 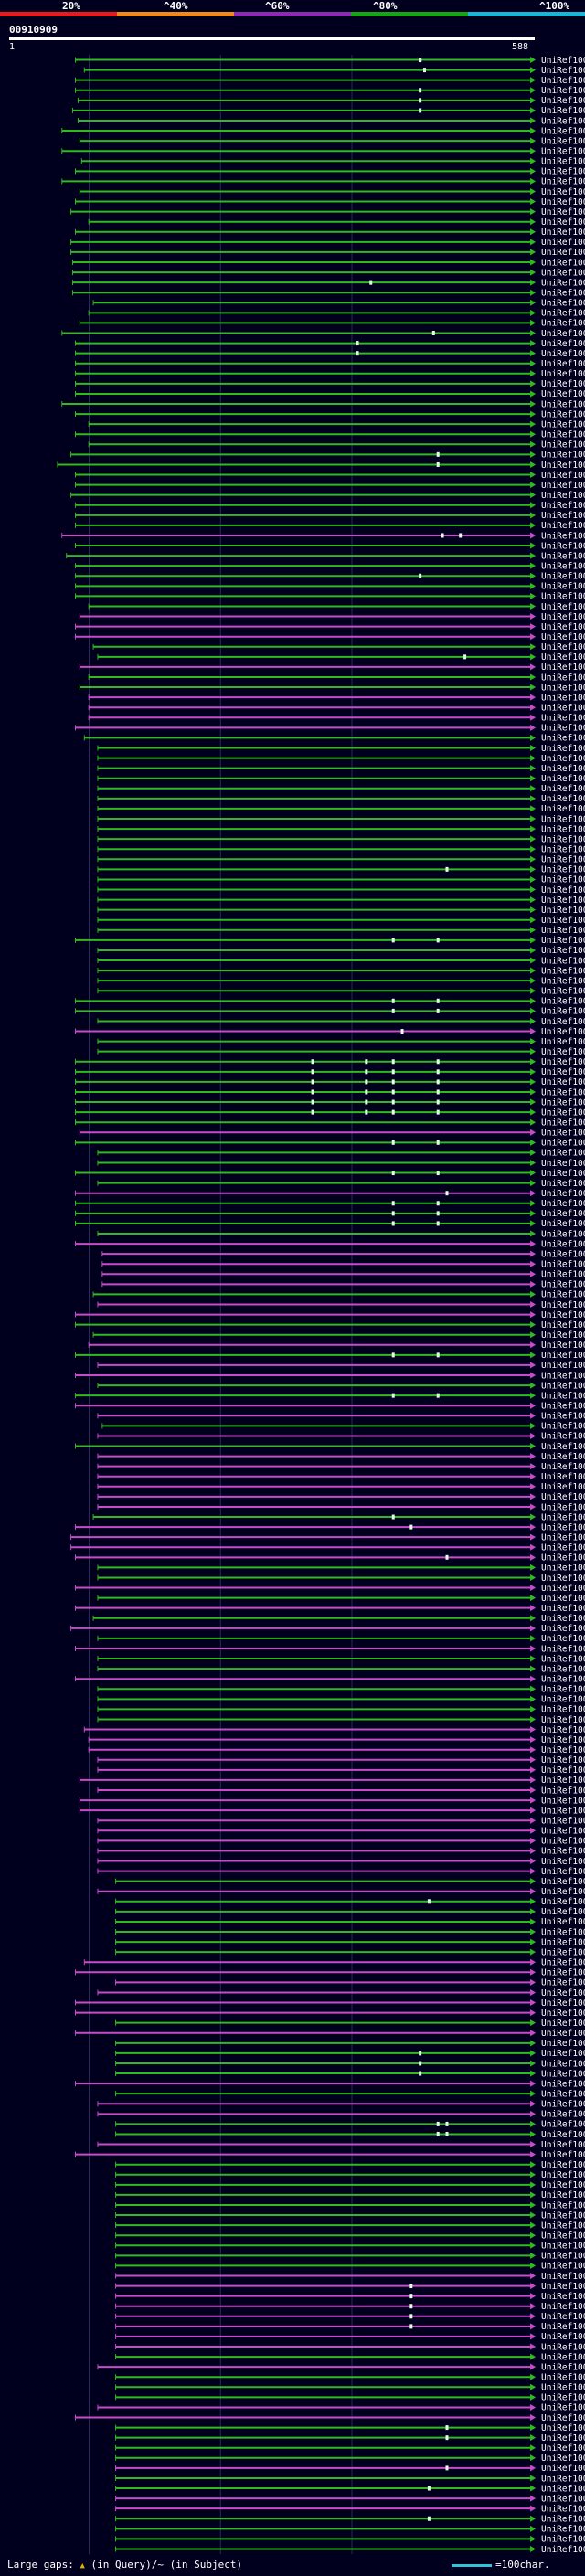 I want to click on hit-row: UniRef100_A7QKY7, so click(x=329, y=1973).